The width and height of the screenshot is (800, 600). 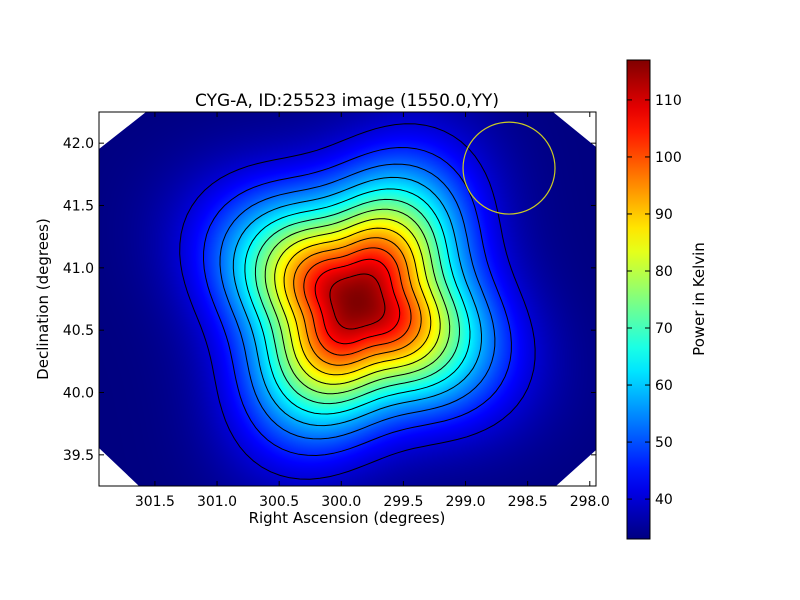 What do you see at coordinates (43, 299) in the screenshot?
I see `y-axis-label: Declination (degrees)` at bounding box center [43, 299].